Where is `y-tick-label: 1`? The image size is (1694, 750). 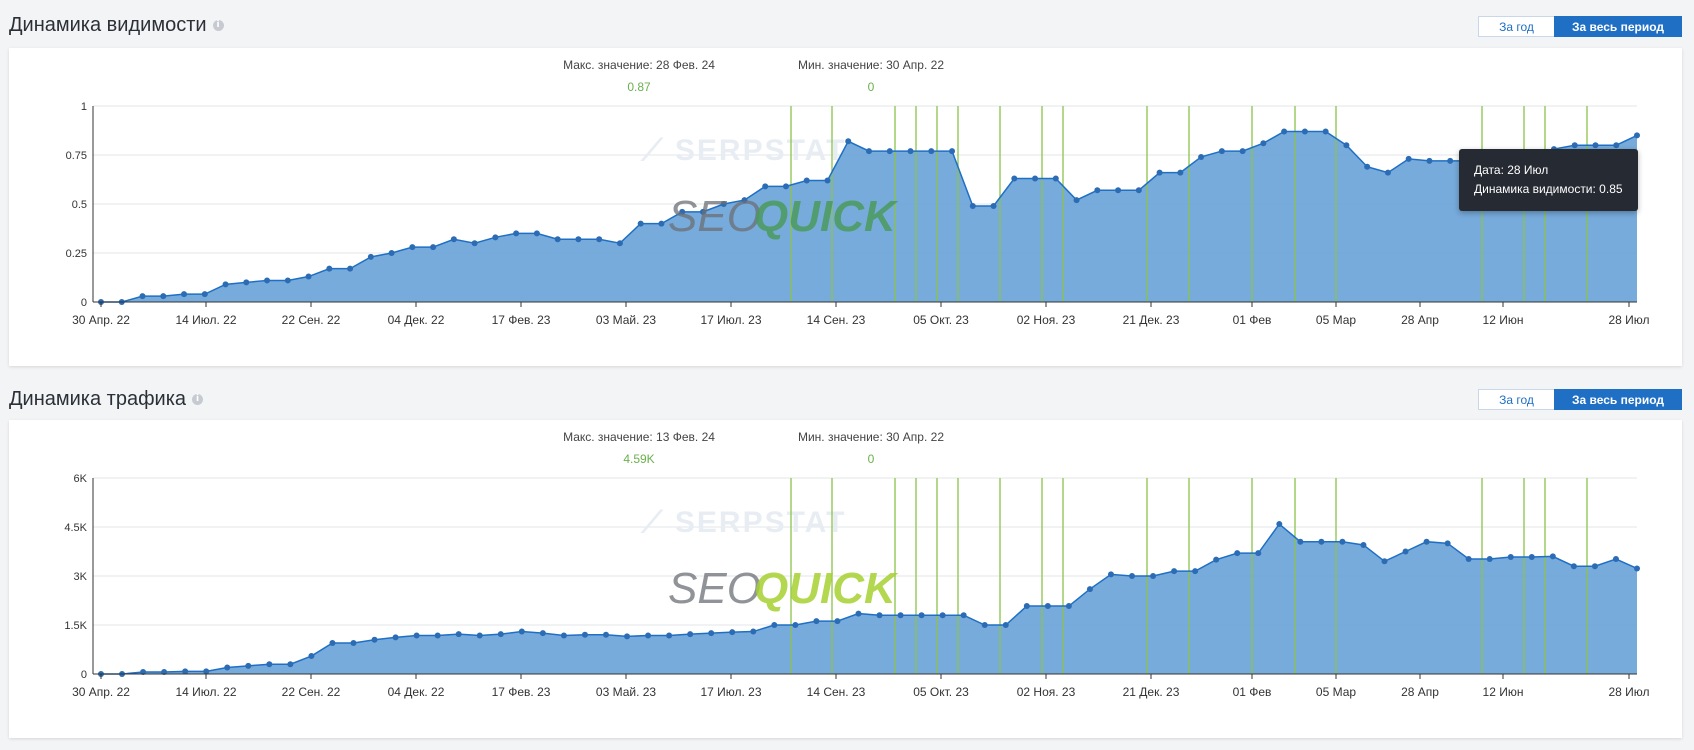 y-tick-label: 1 is located at coordinates (84, 107).